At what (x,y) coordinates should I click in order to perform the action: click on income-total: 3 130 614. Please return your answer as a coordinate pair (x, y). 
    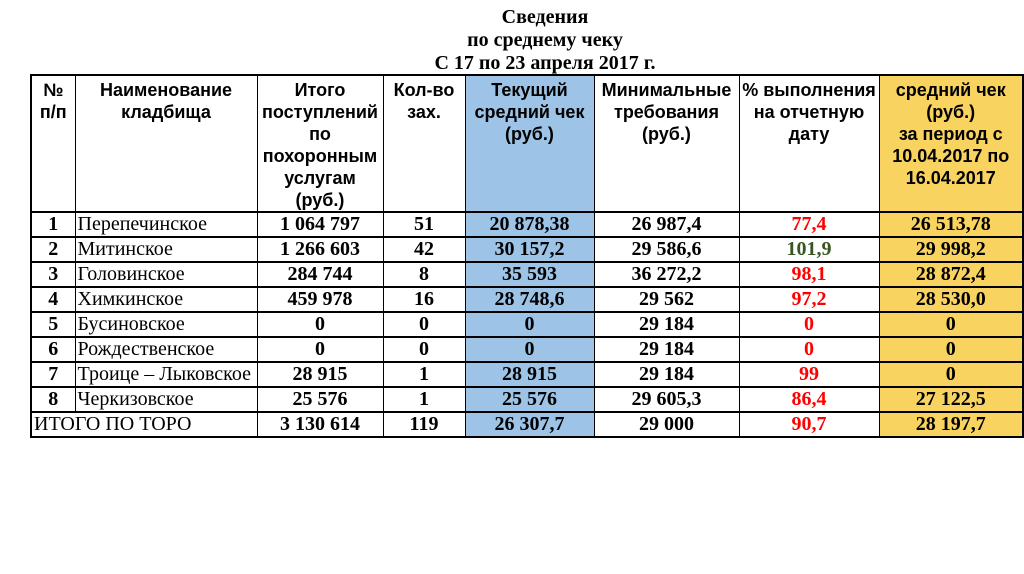
    Looking at the image, I should click on (320, 424).